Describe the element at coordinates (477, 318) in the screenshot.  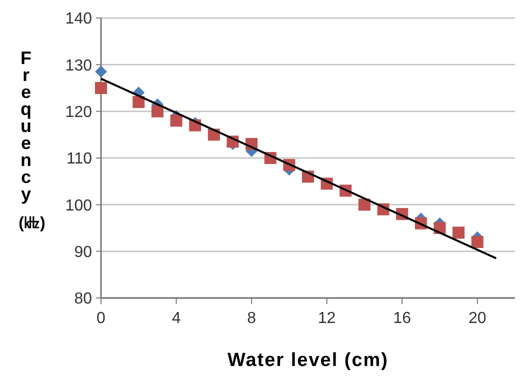
I see `x-tick-label: 20` at that location.